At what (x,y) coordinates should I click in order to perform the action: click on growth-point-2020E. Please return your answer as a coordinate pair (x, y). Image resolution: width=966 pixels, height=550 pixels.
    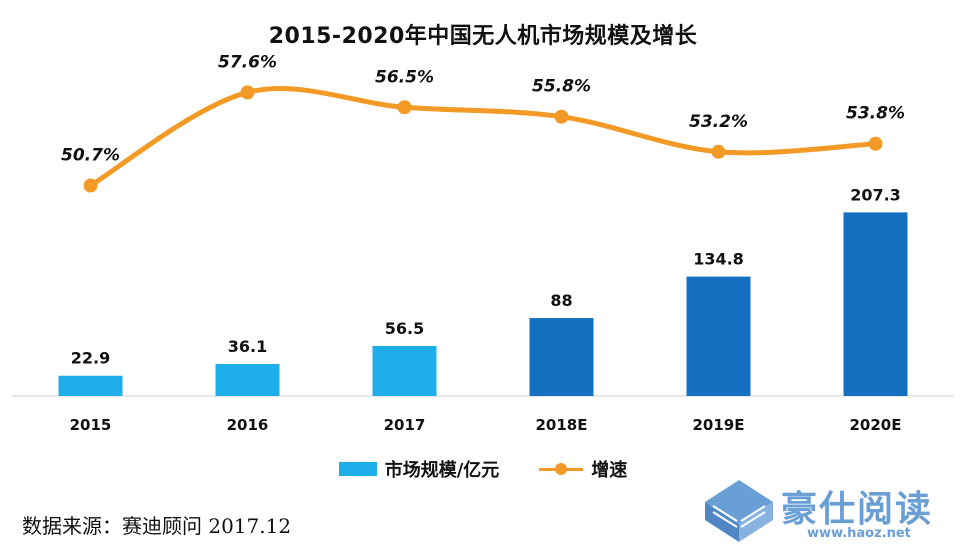
    Looking at the image, I should click on (875, 143).